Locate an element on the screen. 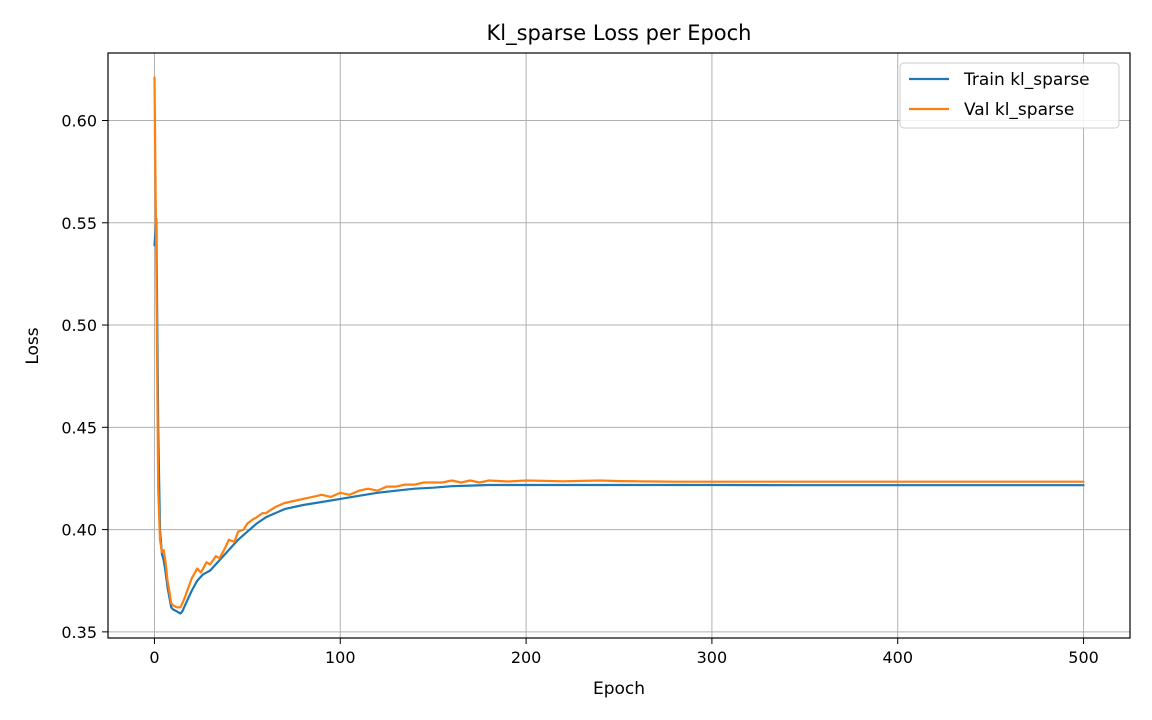  y-tick-label: 0.35 is located at coordinates (79, 632).